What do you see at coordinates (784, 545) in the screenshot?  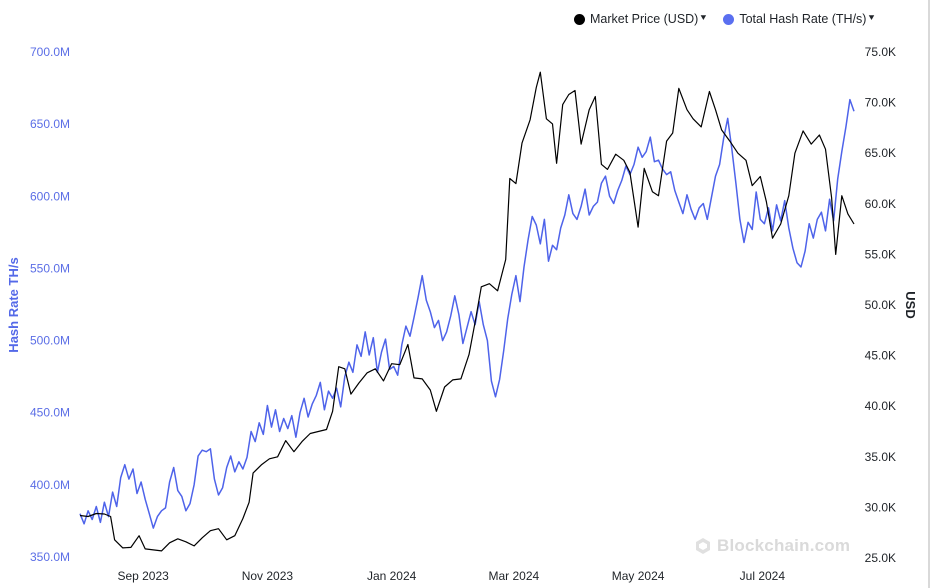 I see `watermark-text: Blockchain.com` at bounding box center [784, 545].